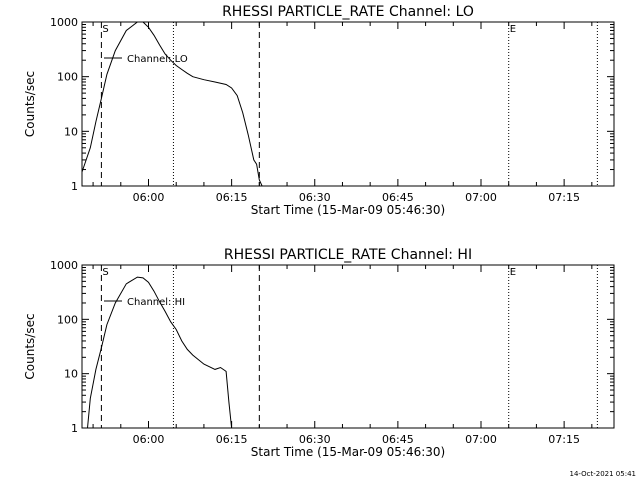 The width and height of the screenshot is (640, 480). I want to click on legend-label: Channel: HI, so click(156, 302).